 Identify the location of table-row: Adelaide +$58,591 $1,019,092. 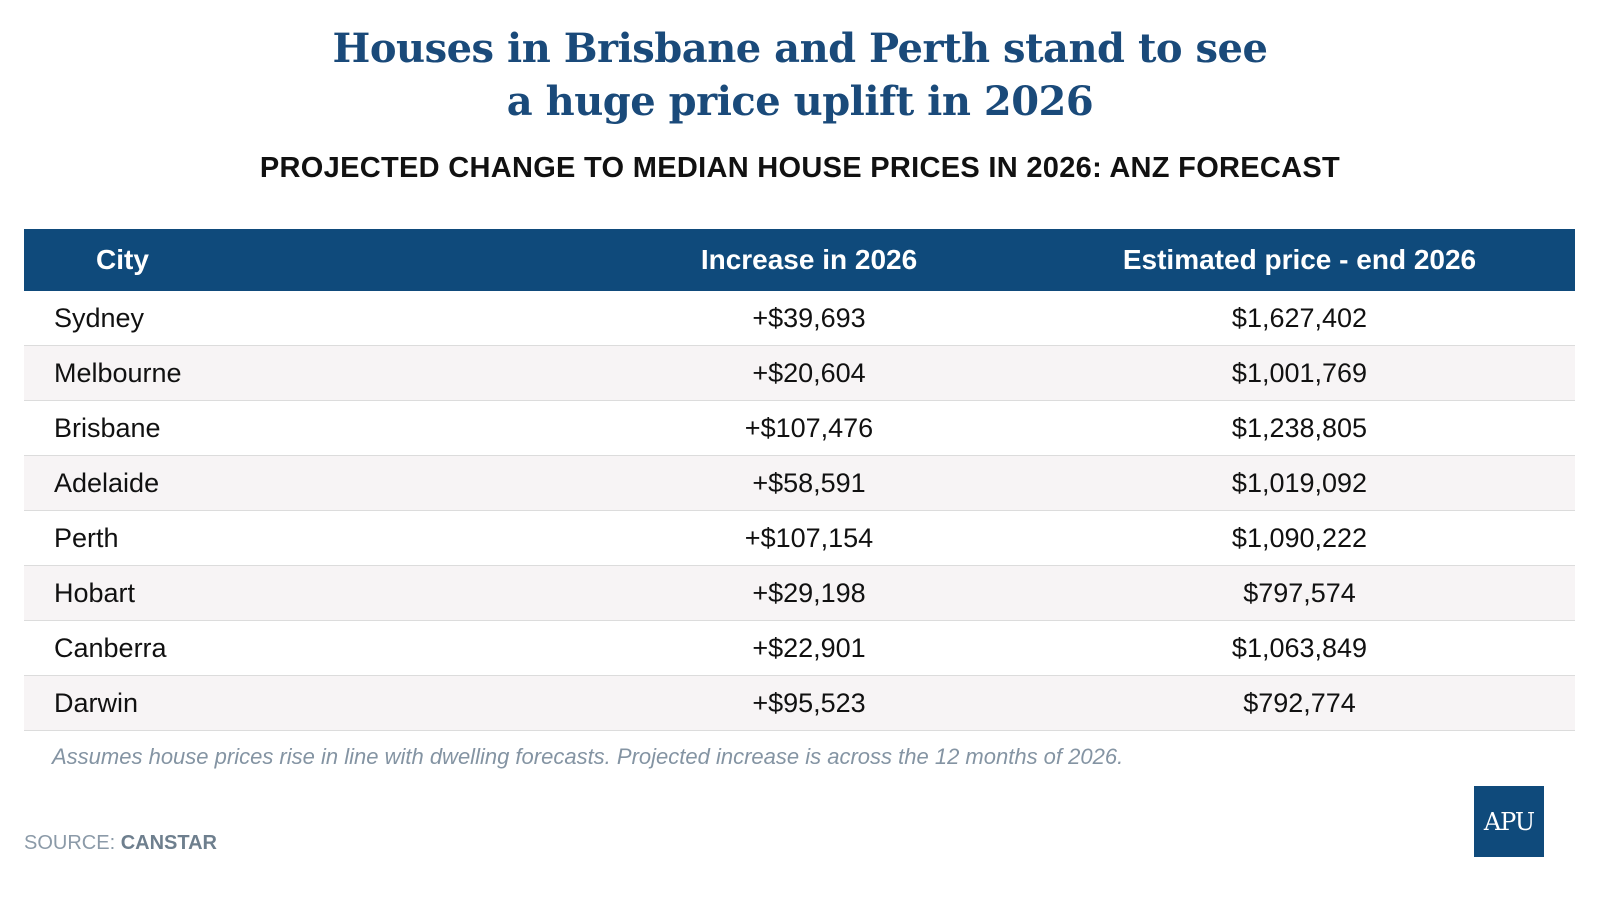
(799, 483).